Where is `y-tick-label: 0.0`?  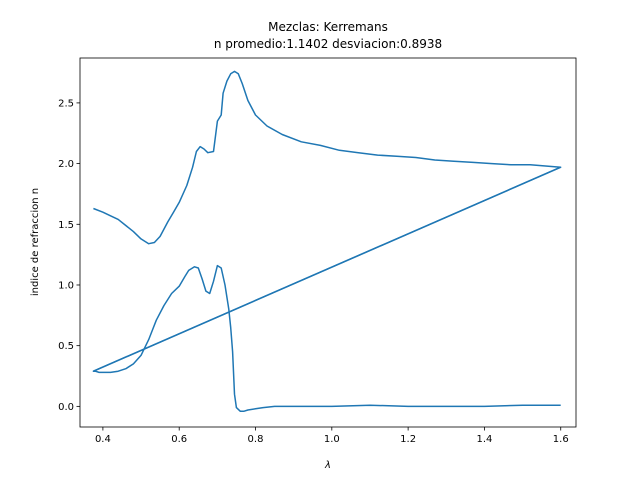 y-tick-label: 0.0 is located at coordinates (66, 407).